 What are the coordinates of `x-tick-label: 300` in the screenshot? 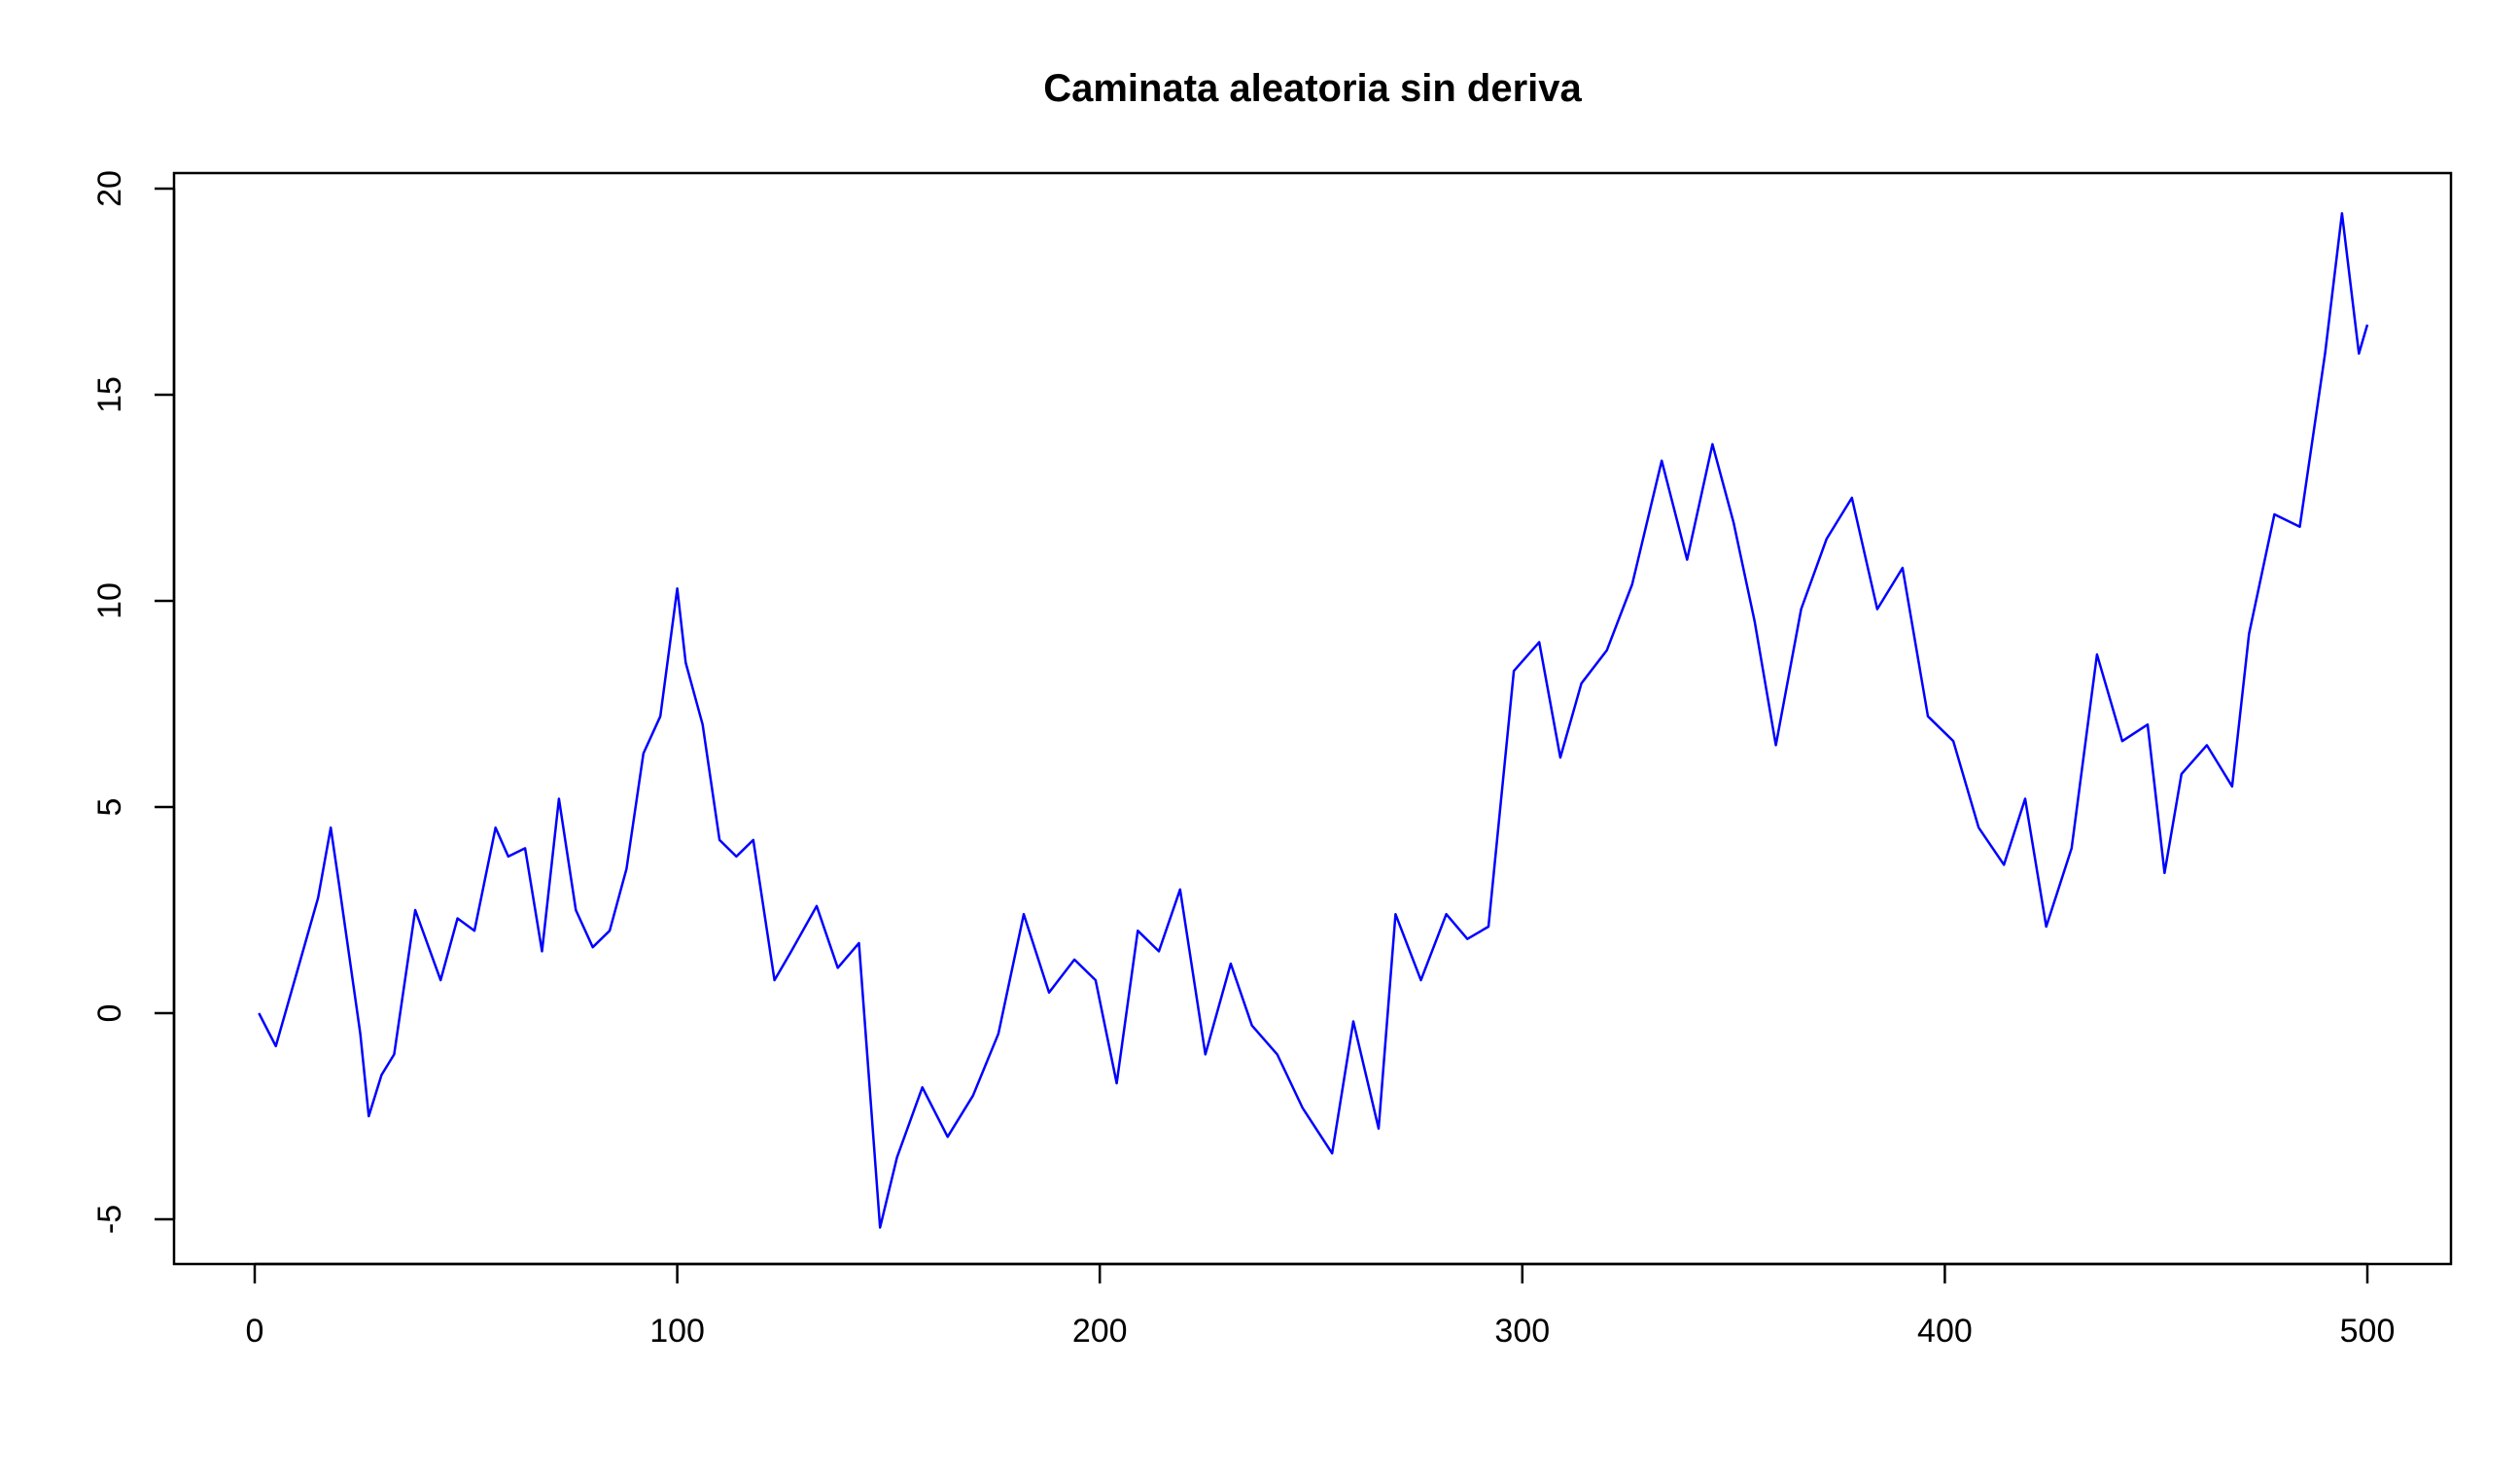 It's located at (1522, 1331).